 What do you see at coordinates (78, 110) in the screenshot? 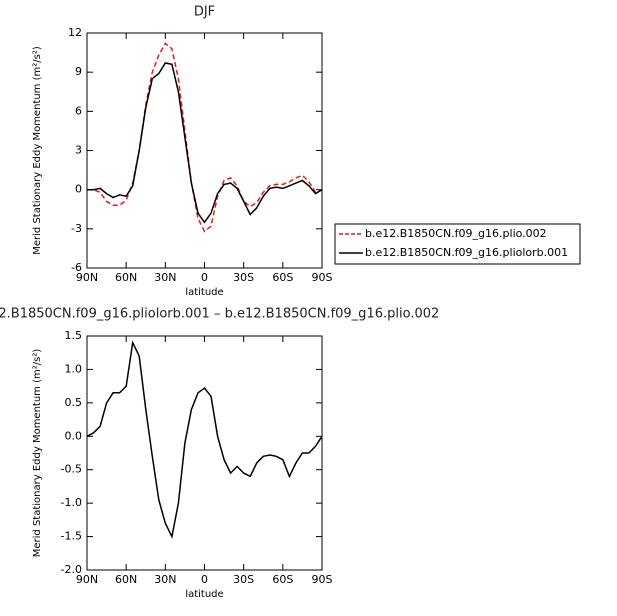
I see `y-tick-label: 6` at bounding box center [78, 110].